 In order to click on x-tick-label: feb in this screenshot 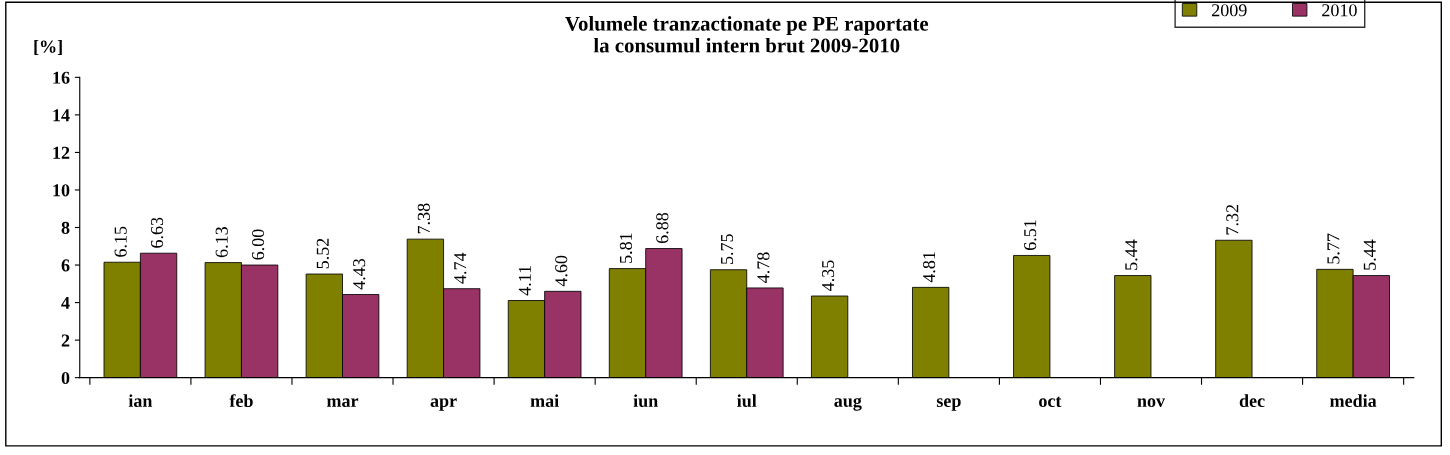, I will do `click(241, 401)`.